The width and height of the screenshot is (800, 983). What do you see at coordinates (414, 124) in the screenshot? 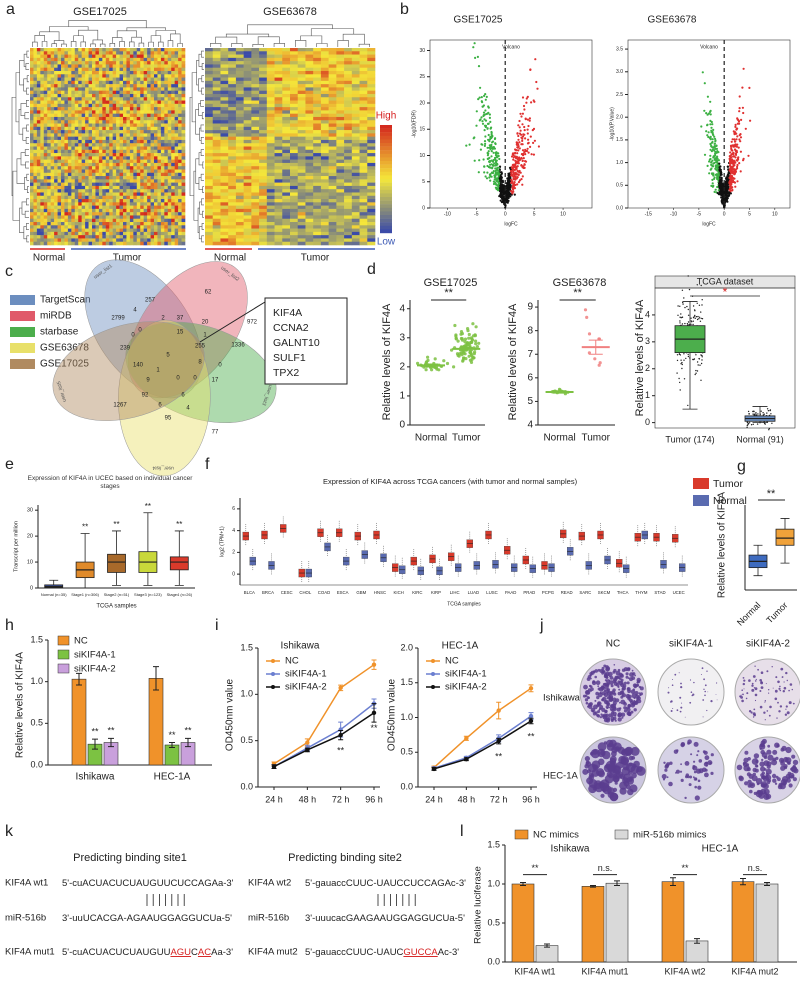
I see `y-axis-label: -log10(FDR)` at bounding box center [414, 124].